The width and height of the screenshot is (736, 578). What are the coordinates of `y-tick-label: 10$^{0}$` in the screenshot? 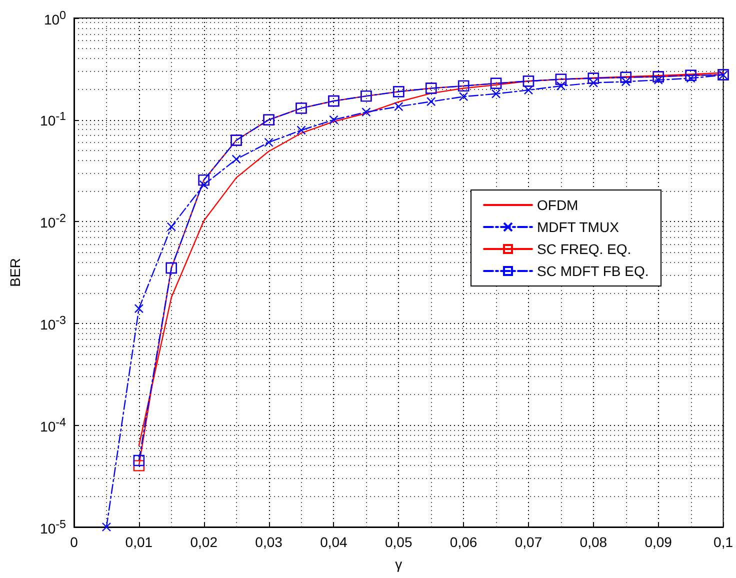 It's located at (55, 18).